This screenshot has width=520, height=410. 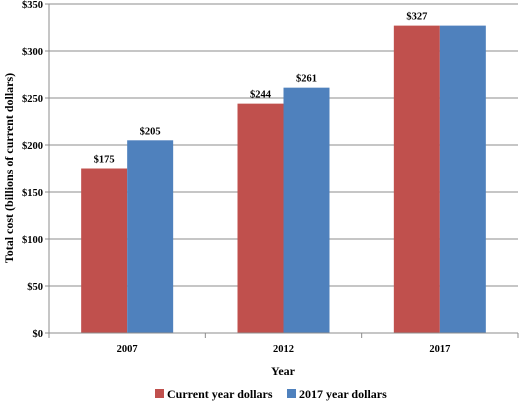 What do you see at coordinates (32, 99) in the screenshot?
I see `y-tick-label: $250` at bounding box center [32, 99].